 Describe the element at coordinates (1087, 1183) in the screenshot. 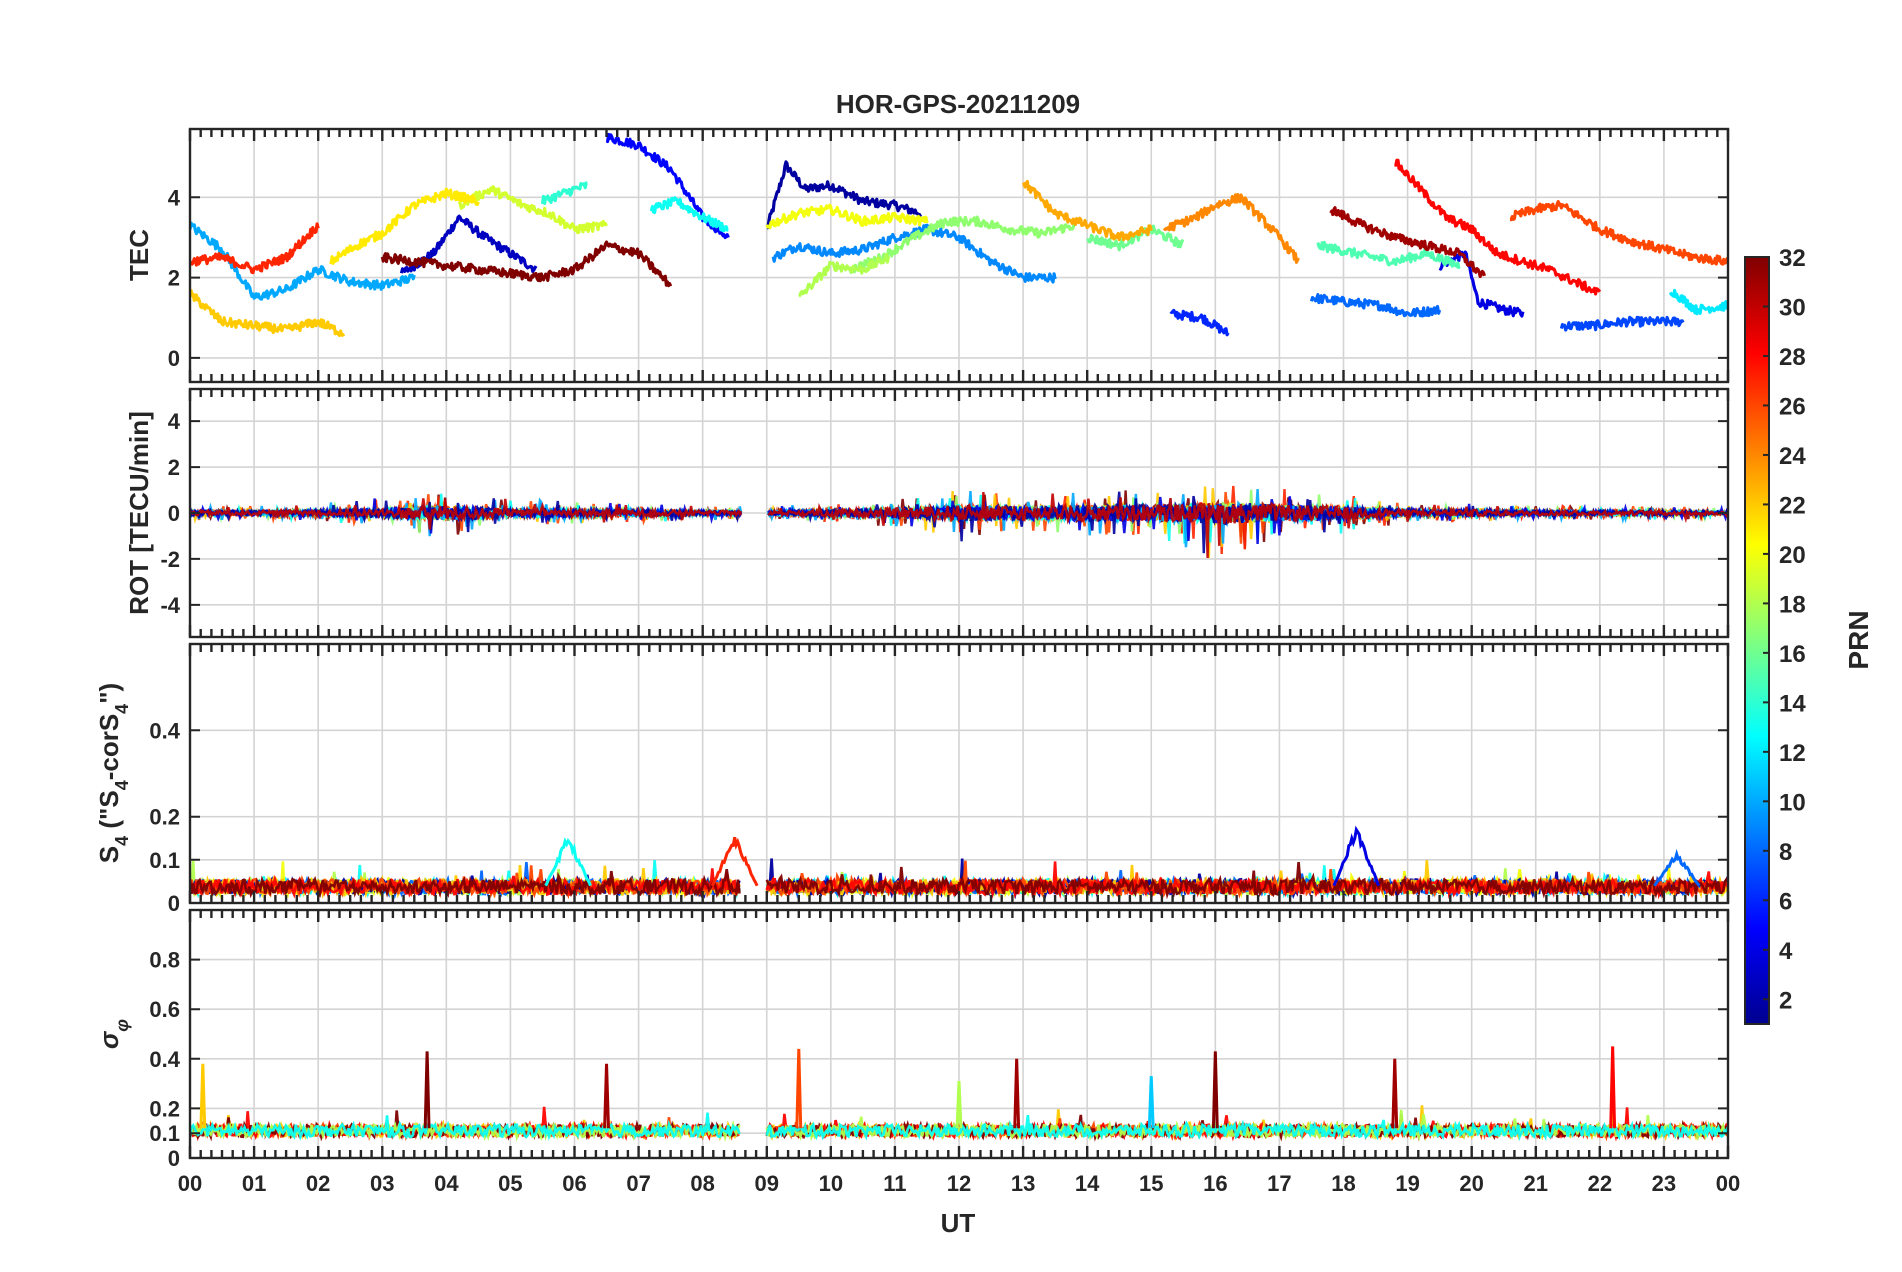

I see `x-tick-label: 14` at that location.